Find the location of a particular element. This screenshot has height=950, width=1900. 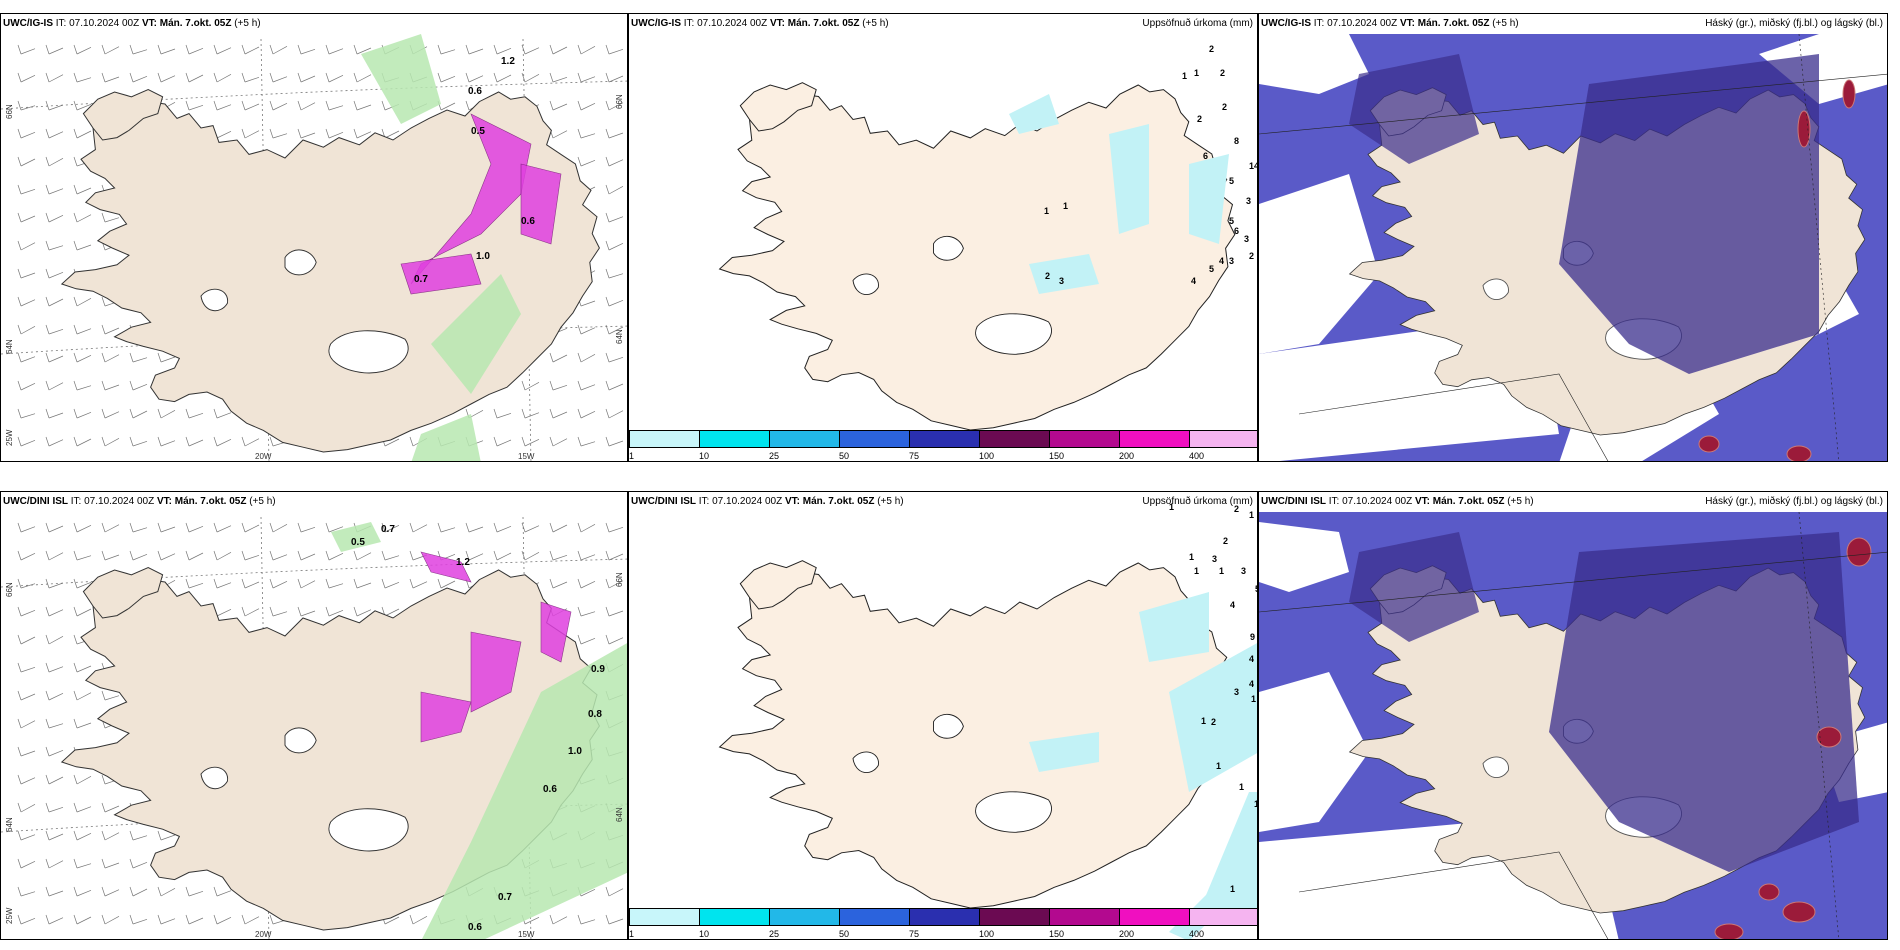

map-cloud-cover-top is located at coordinates (1573, 247).